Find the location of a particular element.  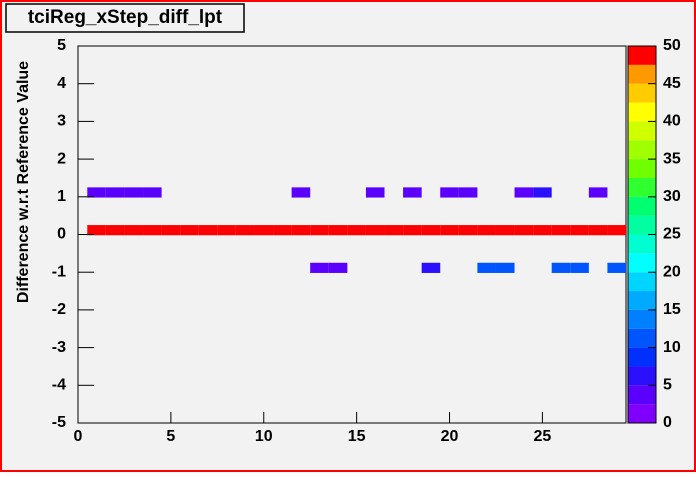

z-tick-label: 0 is located at coordinates (667, 422).